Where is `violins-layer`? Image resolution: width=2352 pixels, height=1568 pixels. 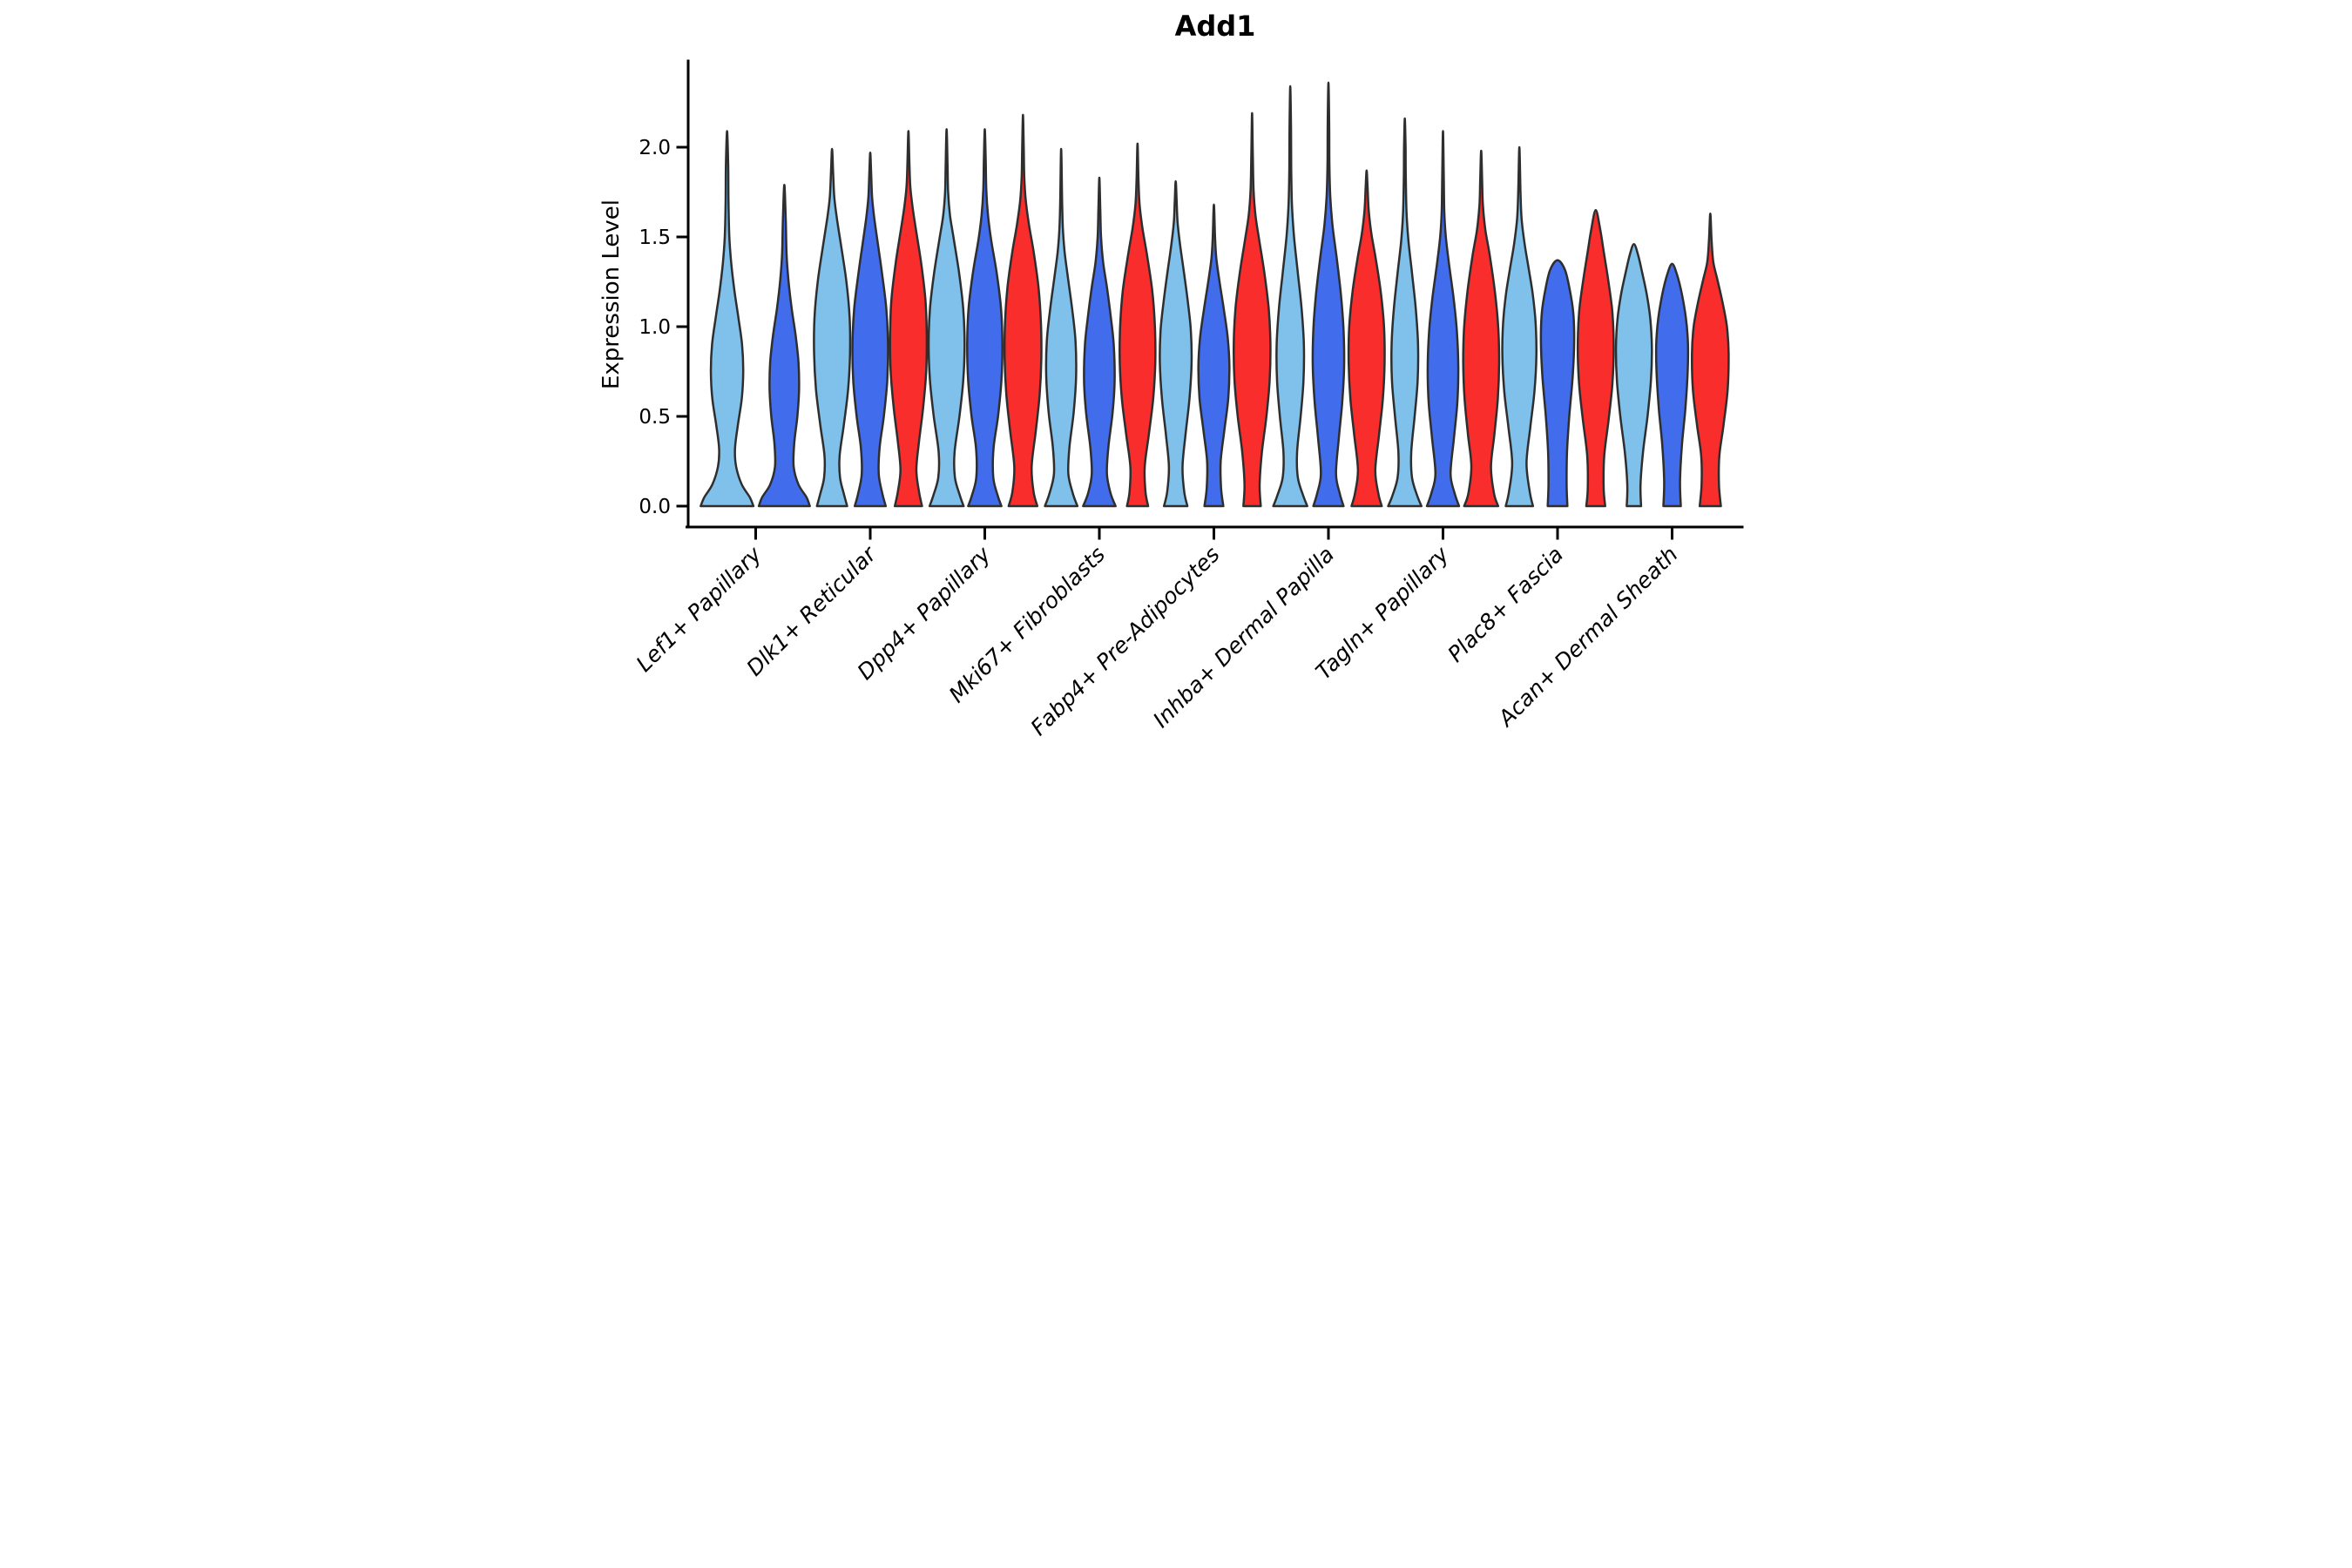
violins-layer is located at coordinates (1215, 294).